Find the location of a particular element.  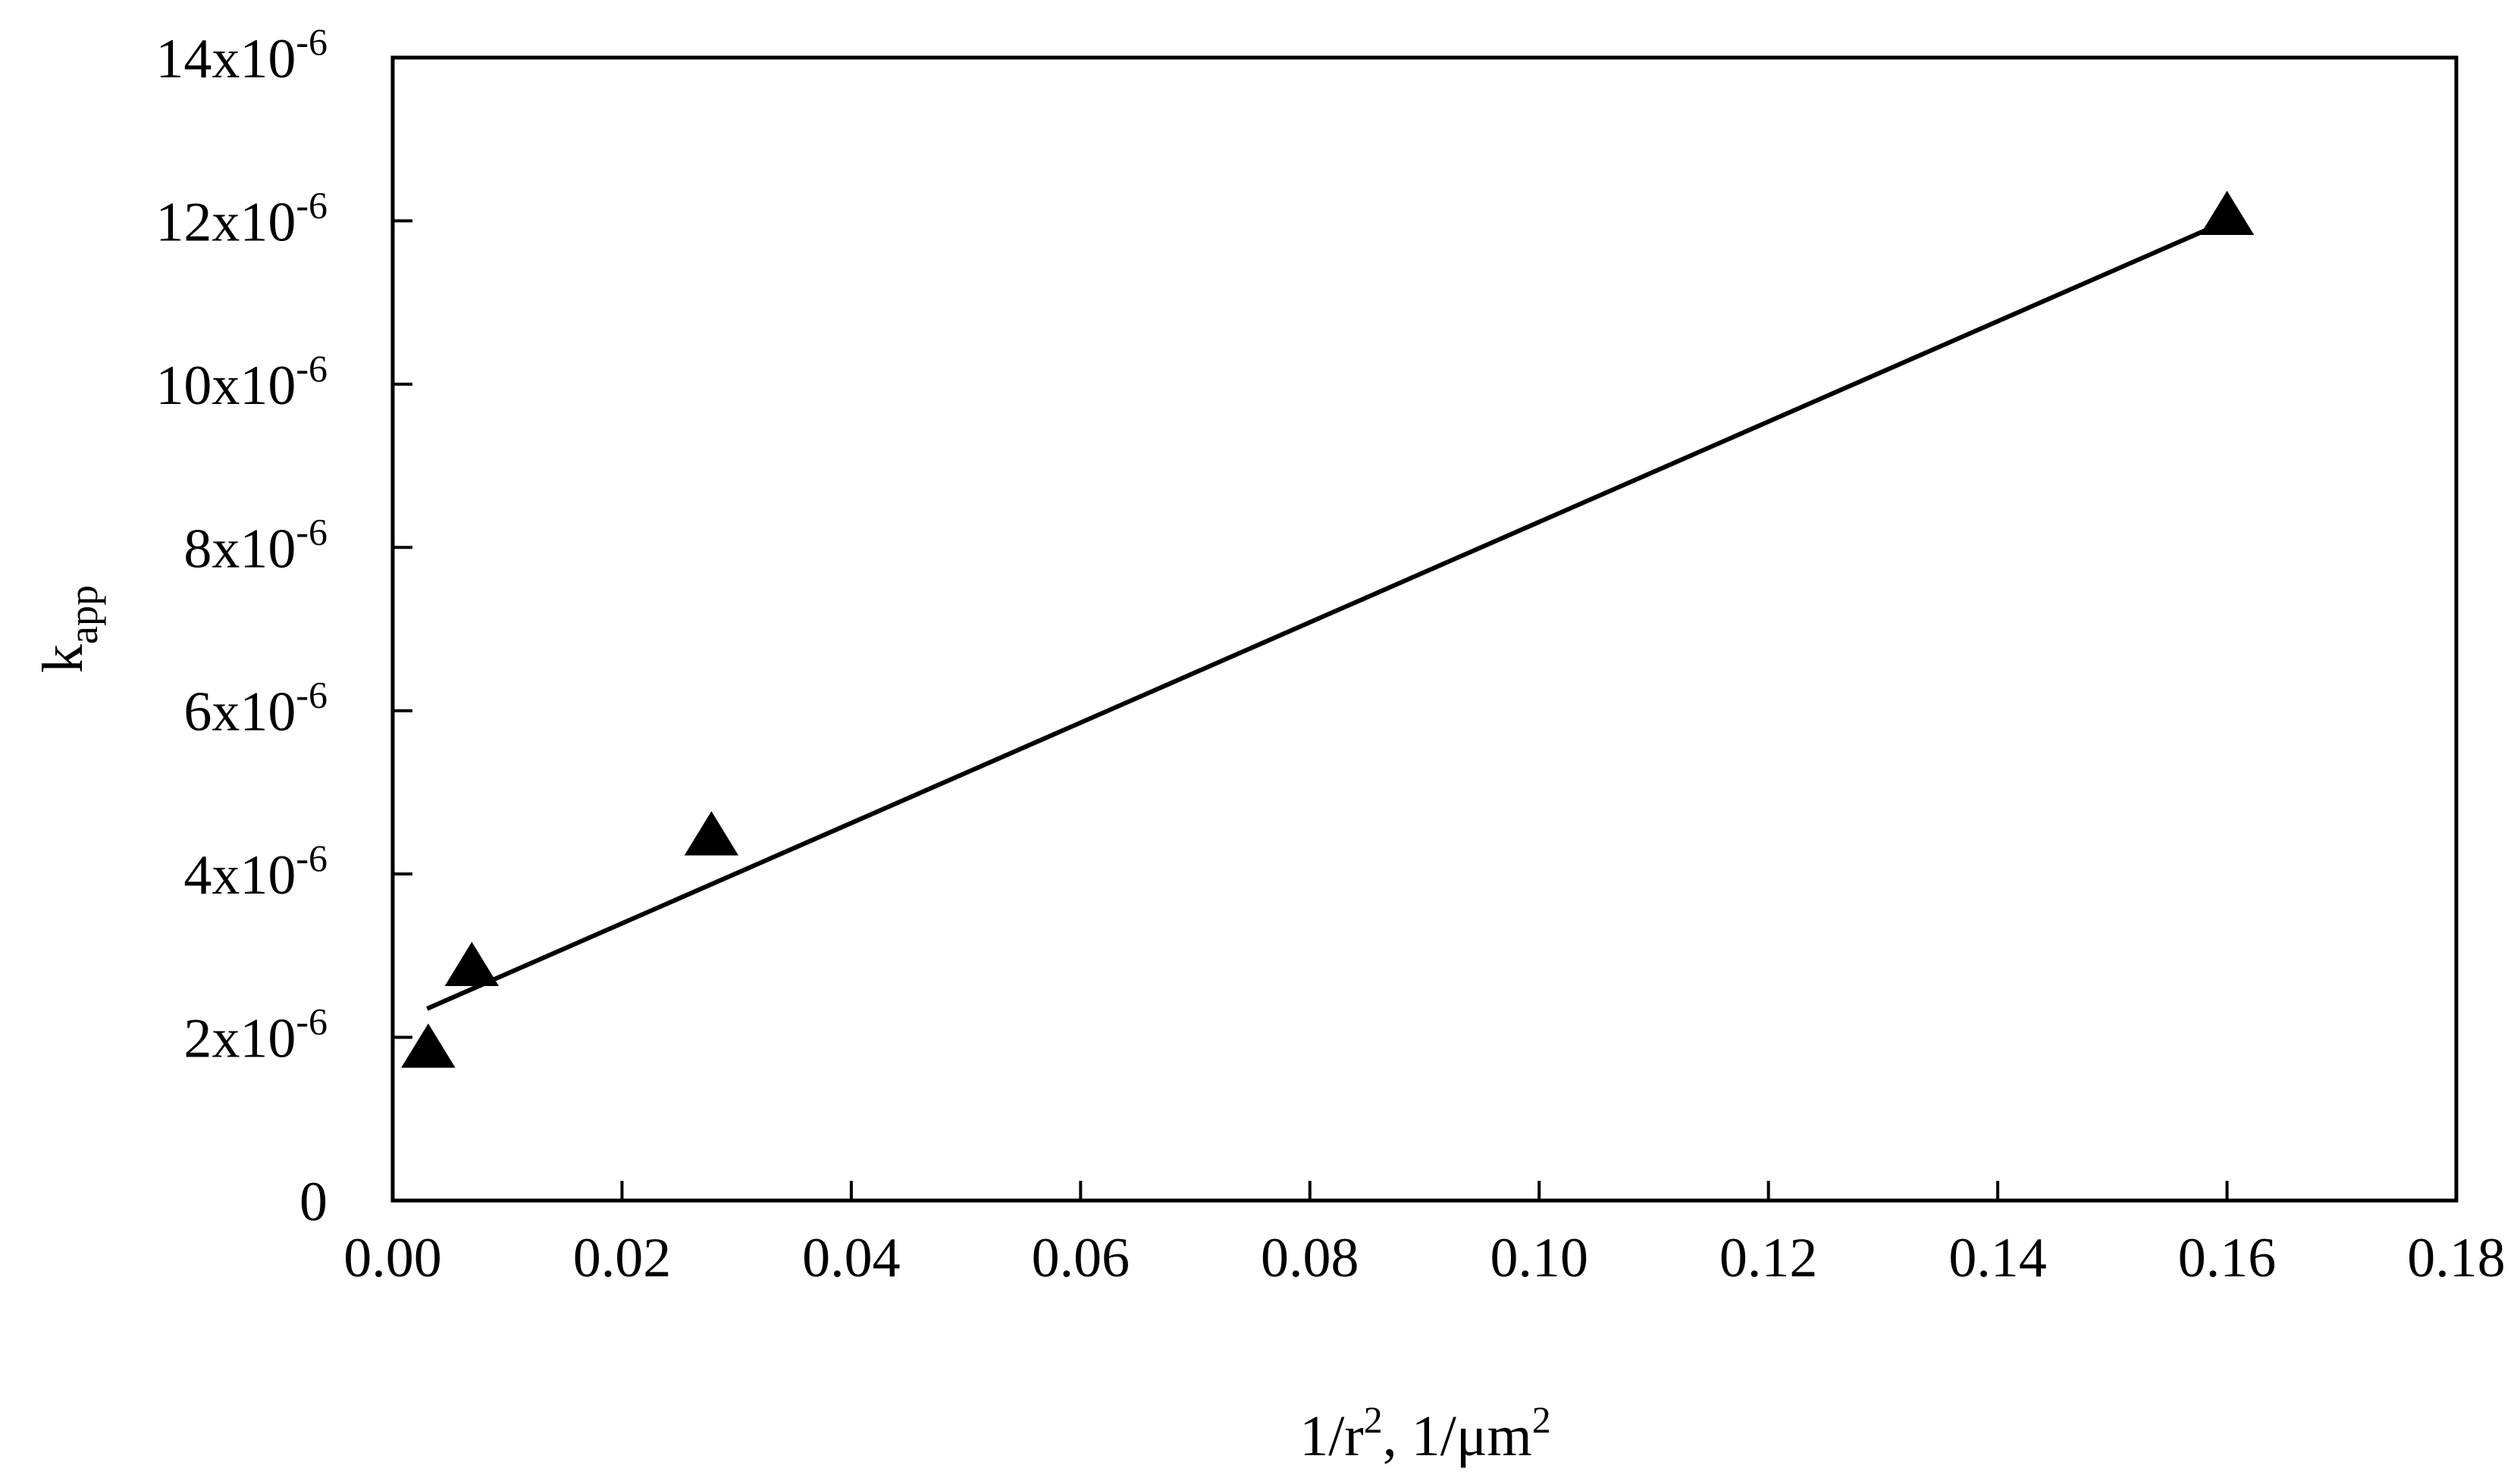

x-axis-title: 1/r2, 1/μm2 is located at coordinates (1424, 1433).